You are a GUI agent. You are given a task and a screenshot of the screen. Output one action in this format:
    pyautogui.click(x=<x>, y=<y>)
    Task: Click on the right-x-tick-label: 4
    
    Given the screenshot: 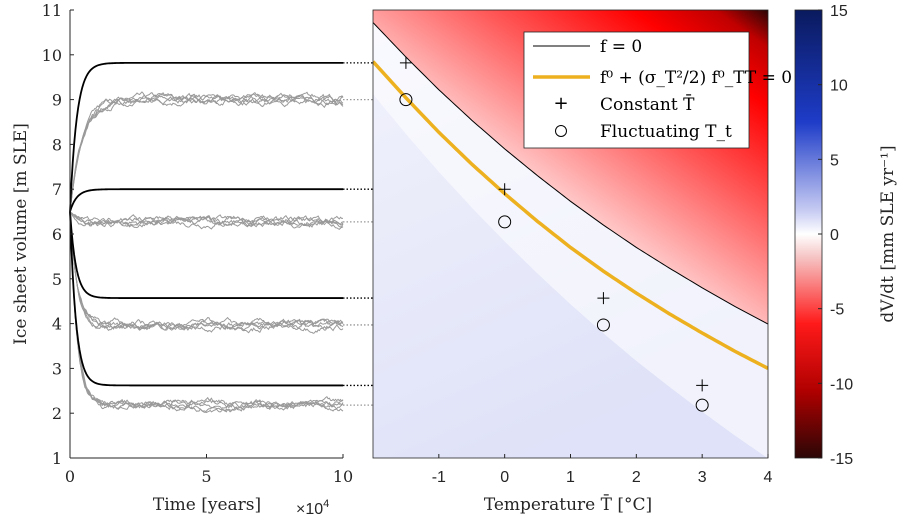 What is the action you would take?
    pyautogui.click(x=768, y=477)
    